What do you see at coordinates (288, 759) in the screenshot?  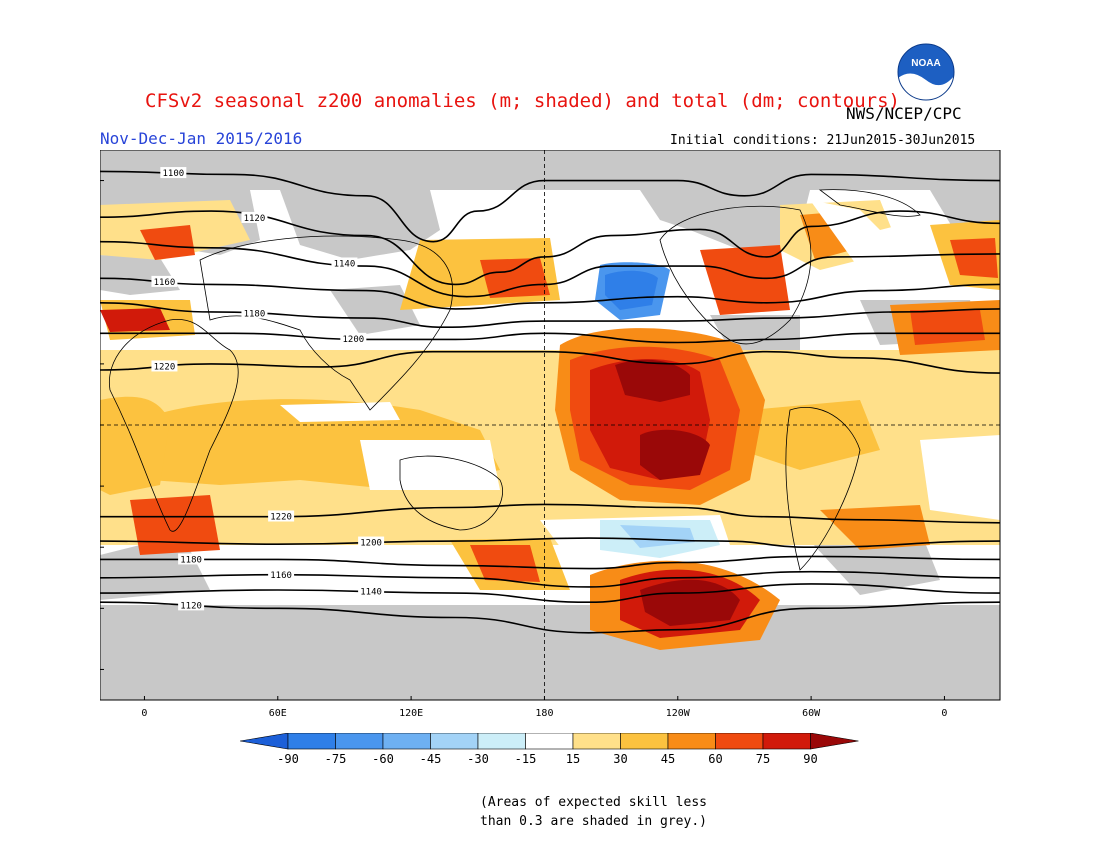 I see `colorbar-label: -90` at bounding box center [288, 759].